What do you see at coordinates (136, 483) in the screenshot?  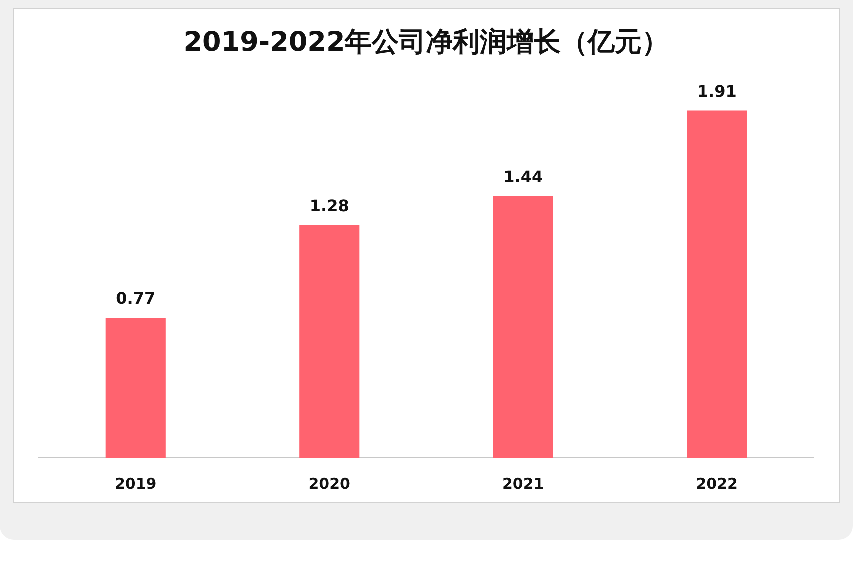 I see `x-tick-label: 2019` at bounding box center [136, 483].